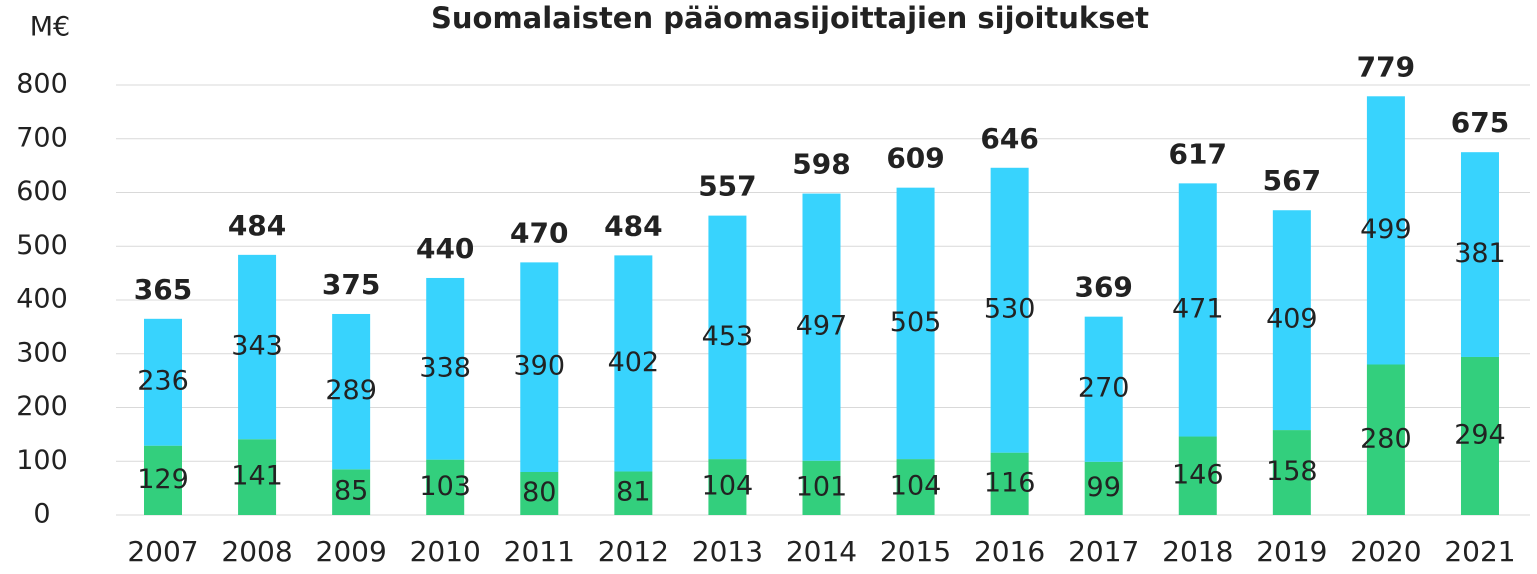 The height and width of the screenshot is (574, 1537). I want to click on data-label: 158, so click(1292, 471).